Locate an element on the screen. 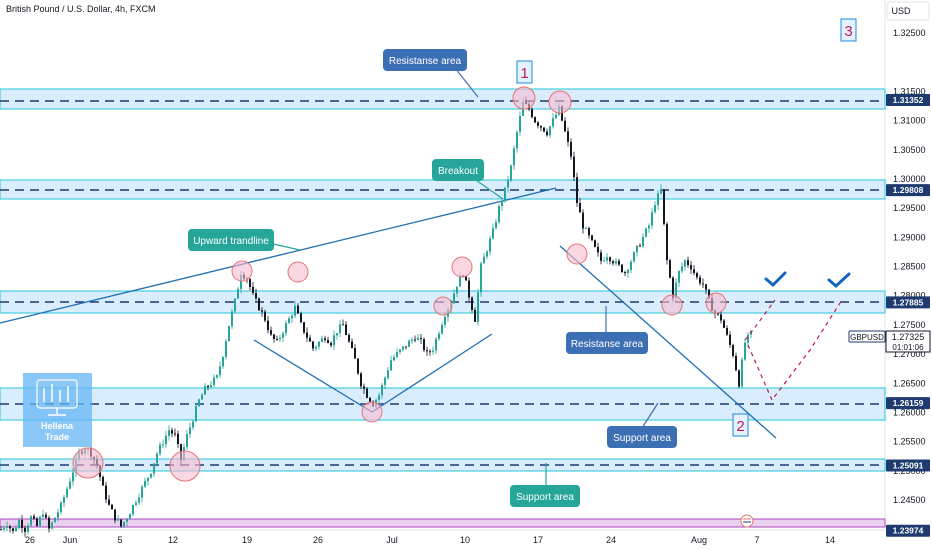 The width and height of the screenshot is (932, 550). upward-trendline is located at coordinates (278, 255).